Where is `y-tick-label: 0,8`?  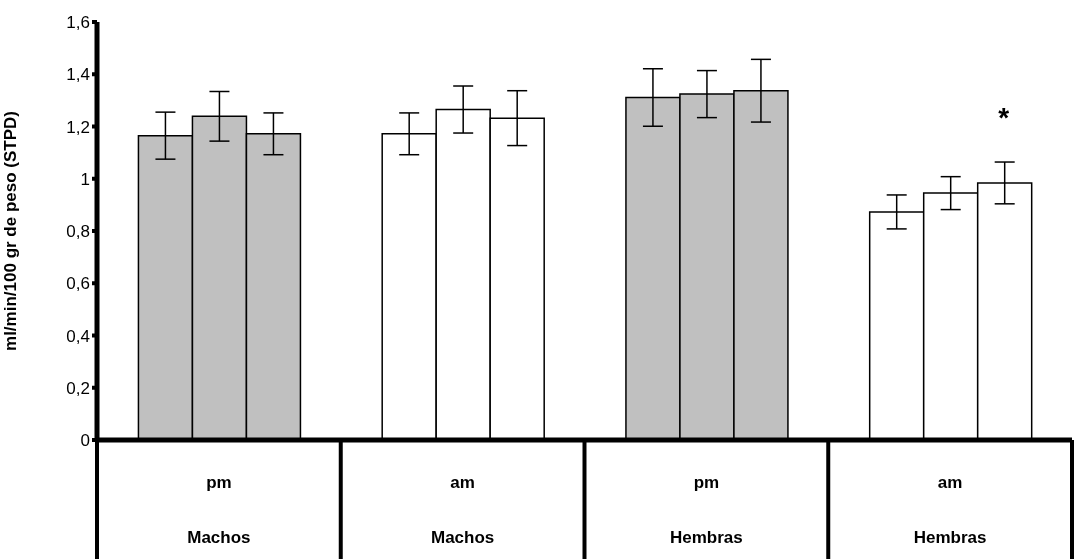 y-tick-label: 0,8 is located at coordinates (78, 232).